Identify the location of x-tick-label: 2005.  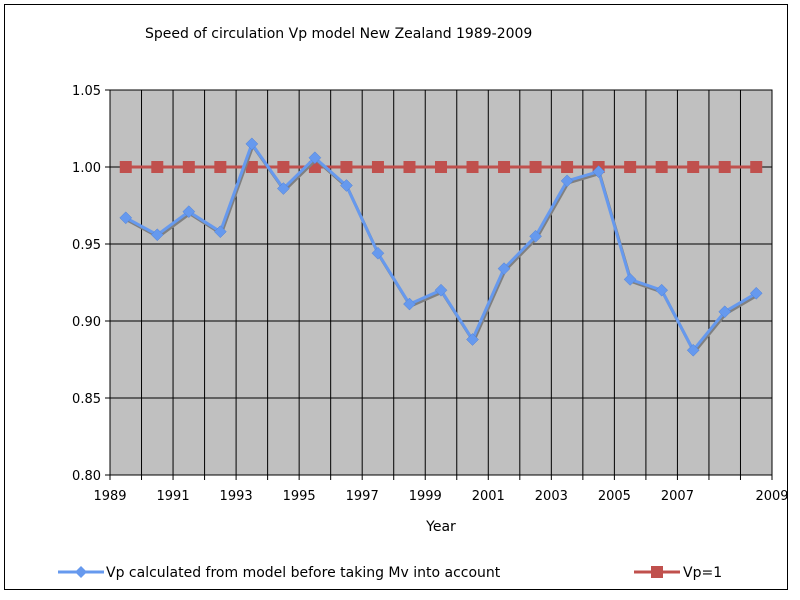
(614, 496).